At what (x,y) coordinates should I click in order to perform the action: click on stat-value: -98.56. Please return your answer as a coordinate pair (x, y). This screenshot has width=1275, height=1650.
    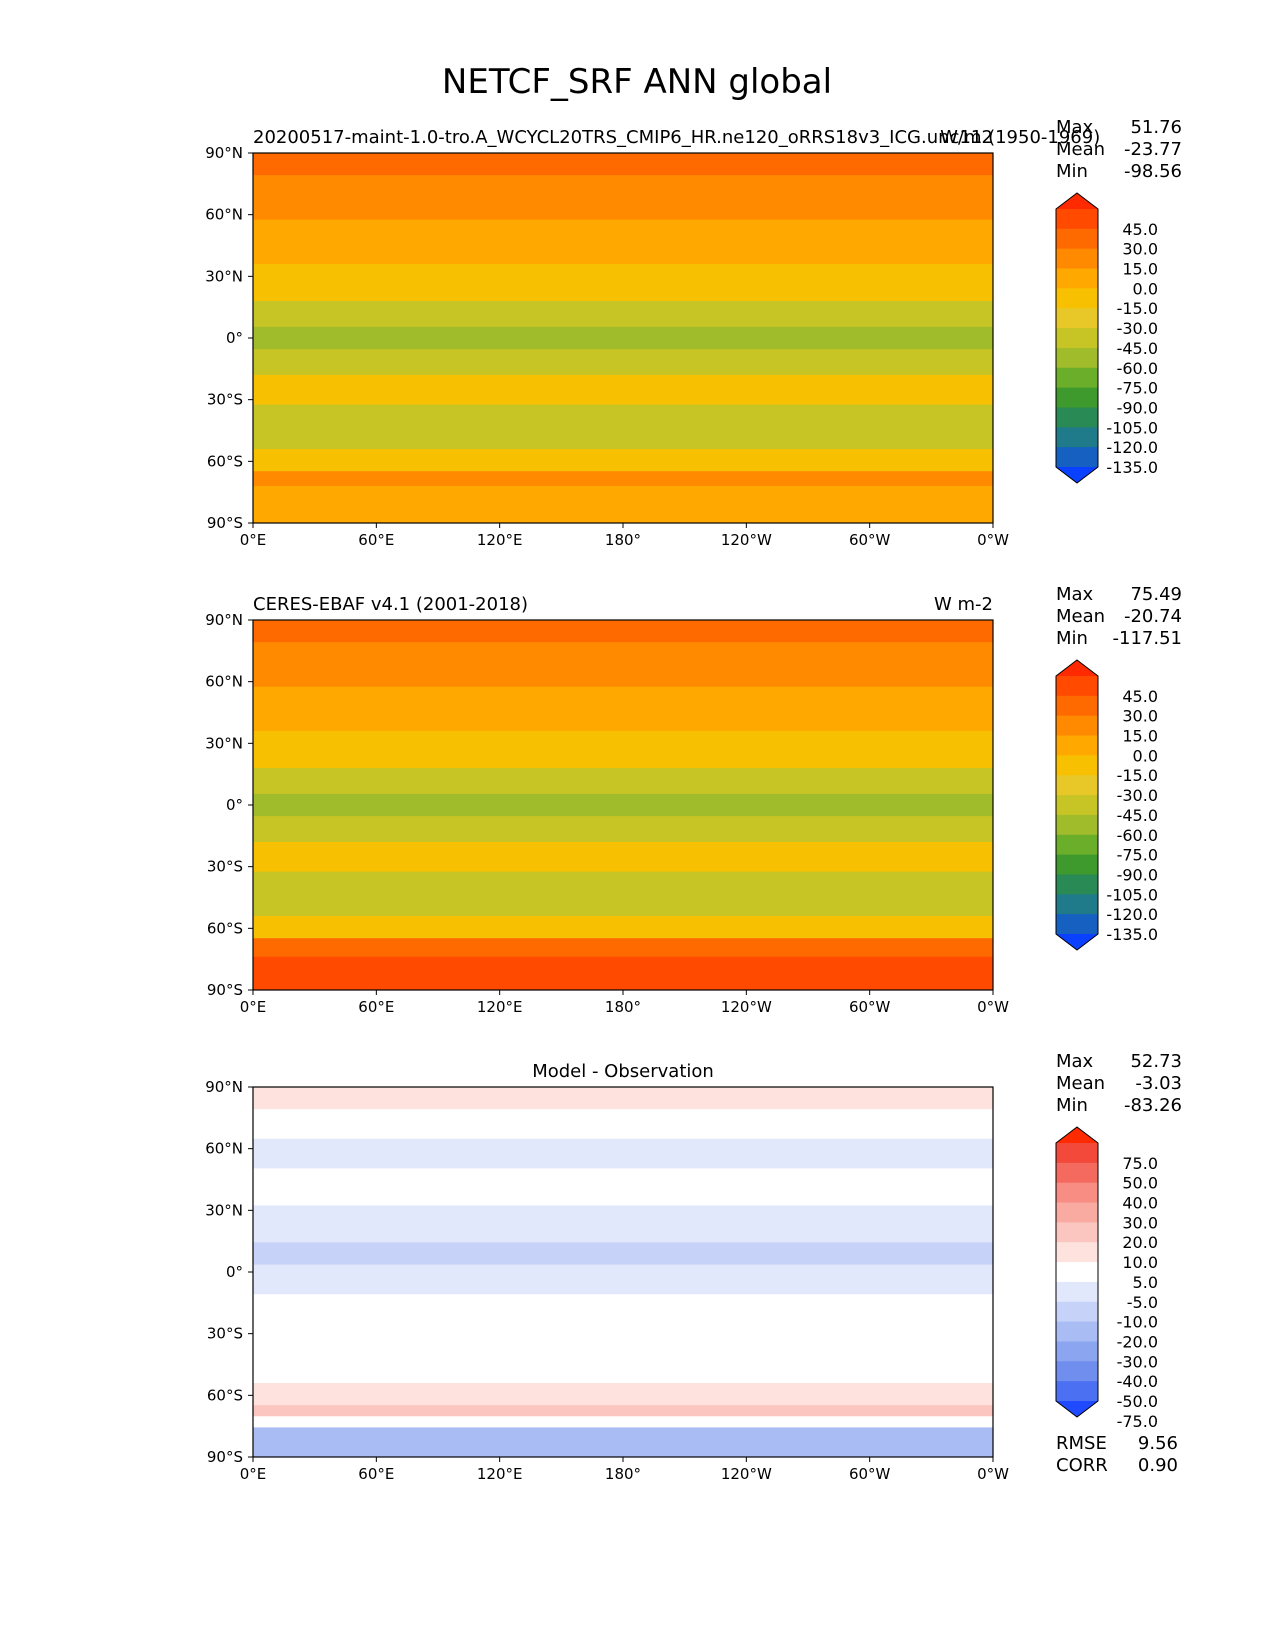
    Looking at the image, I should click on (1153, 171).